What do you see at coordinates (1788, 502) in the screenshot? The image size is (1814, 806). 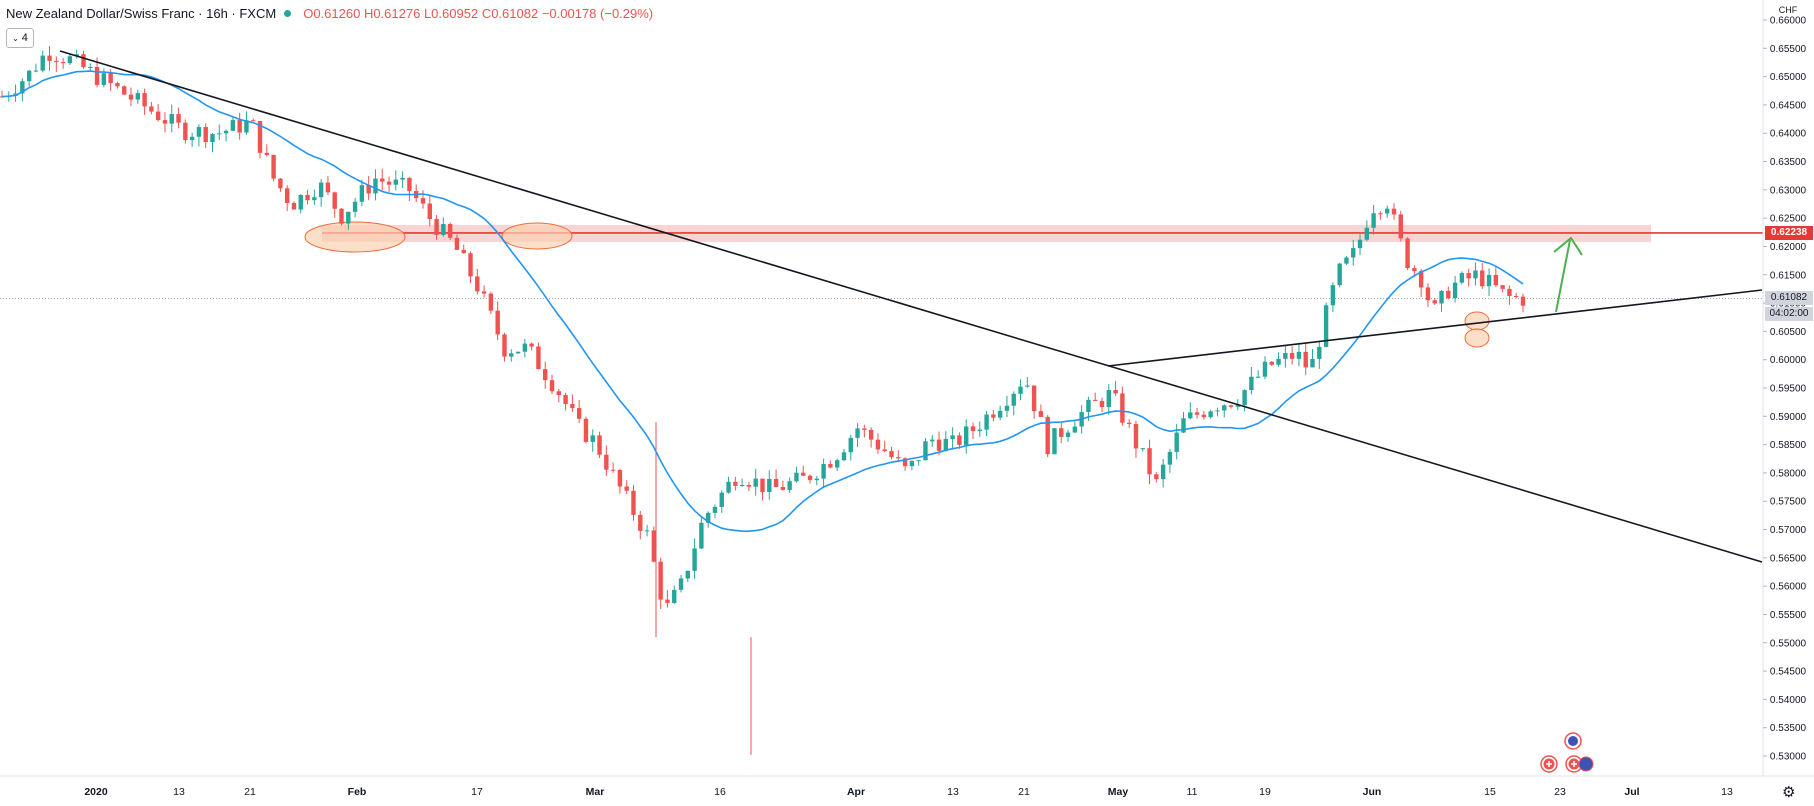 I see `price-tick-label: 0.57500` at bounding box center [1788, 502].